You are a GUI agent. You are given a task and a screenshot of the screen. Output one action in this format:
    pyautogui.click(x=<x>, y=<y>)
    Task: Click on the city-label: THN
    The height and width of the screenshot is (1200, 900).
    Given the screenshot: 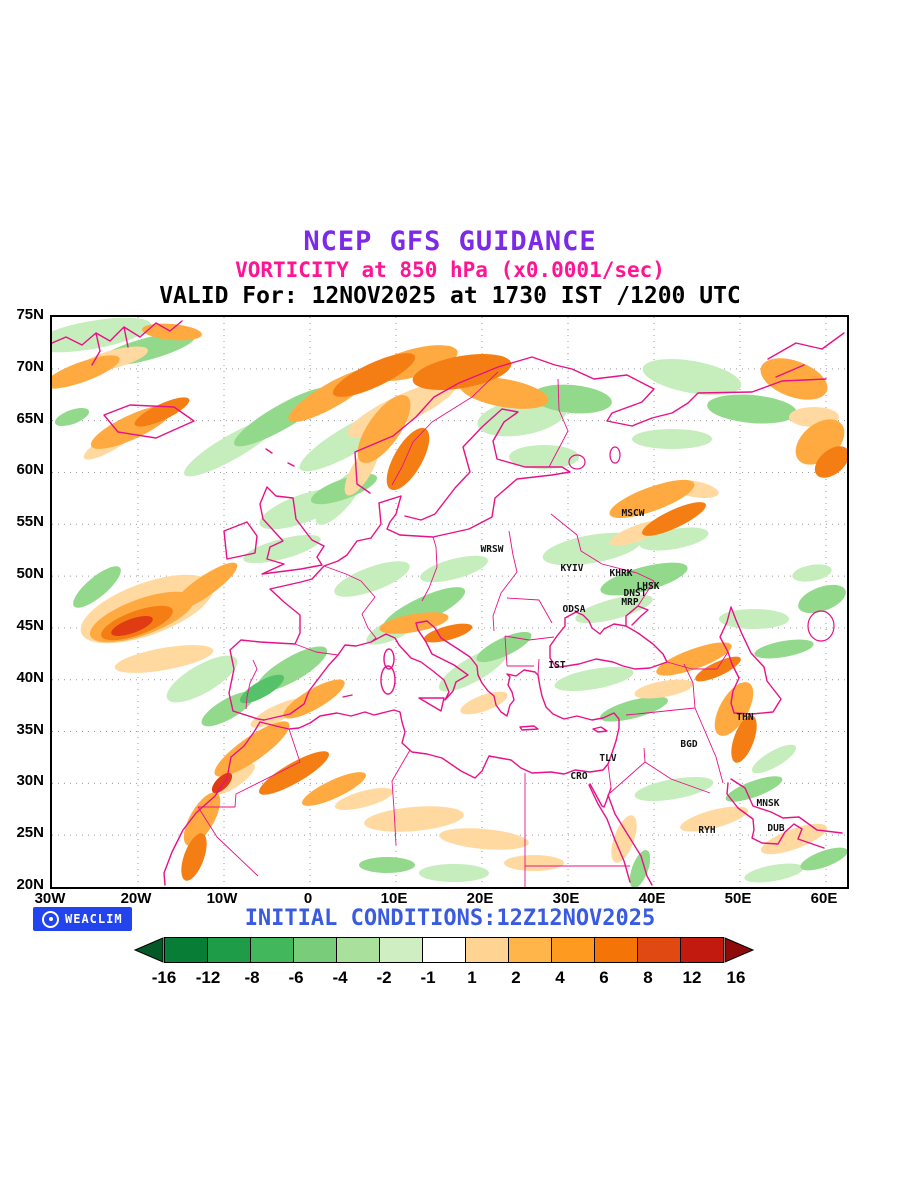 What is the action you would take?
    pyautogui.click(x=744, y=717)
    